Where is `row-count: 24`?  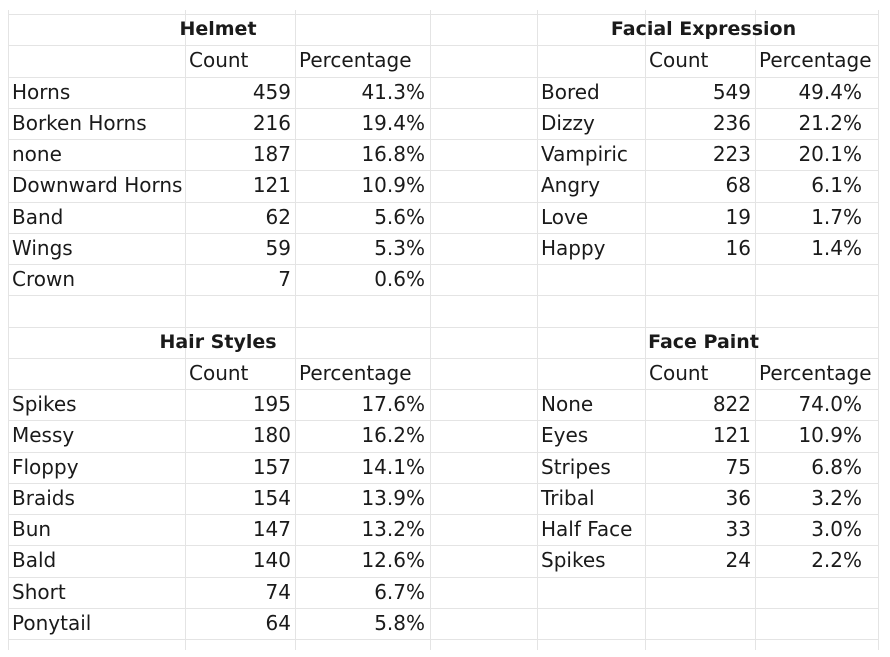
row-count: 24 is located at coordinates (738, 560).